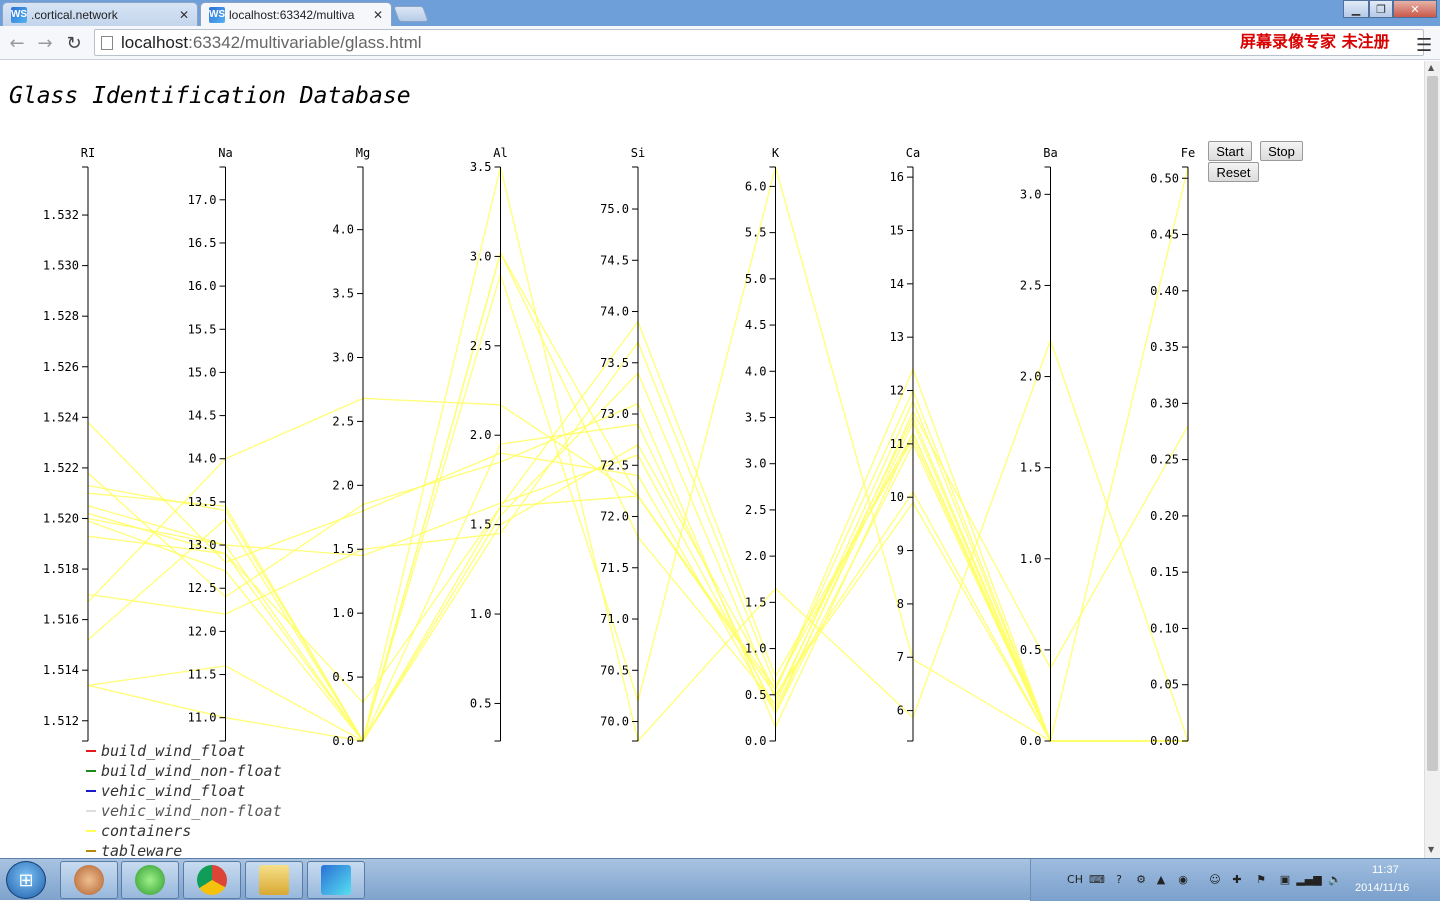 The image size is (1440, 901). What do you see at coordinates (1050, 153) in the screenshot?
I see `axis-title: Ba` at bounding box center [1050, 153].